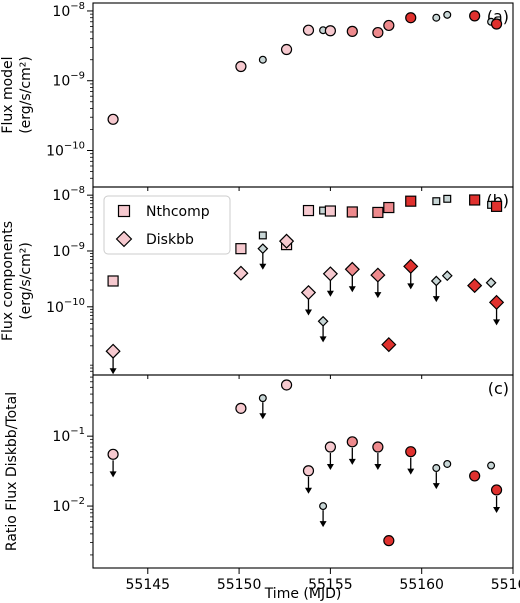 This screenshot has width=520, height=603. Describe the element at coordinates (303, 594) in the screenshot. I see `x-axis-label: Time (MJD)` at that location.